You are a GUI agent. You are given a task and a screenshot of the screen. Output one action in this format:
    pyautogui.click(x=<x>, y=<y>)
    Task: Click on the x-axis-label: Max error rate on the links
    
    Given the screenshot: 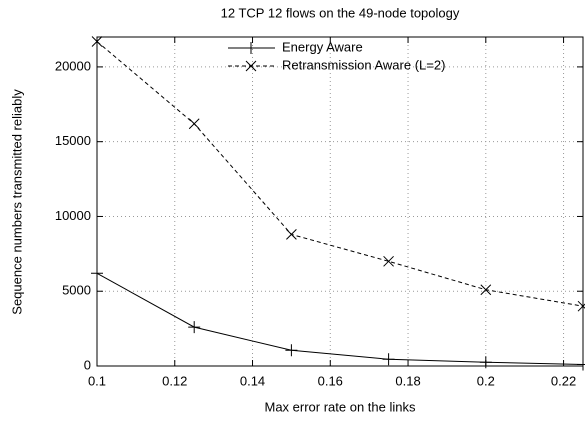 What is the action you would take?
    pyautogui.click(x=340, y=406)
    